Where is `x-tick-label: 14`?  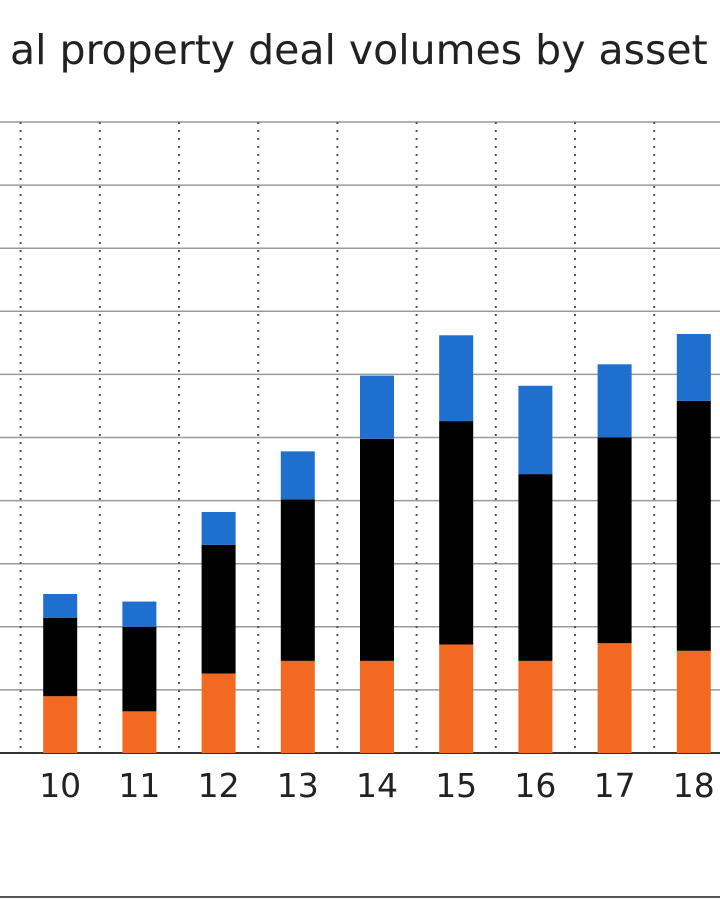
x-tick-label: 14 is located at coordinates (377, 785).